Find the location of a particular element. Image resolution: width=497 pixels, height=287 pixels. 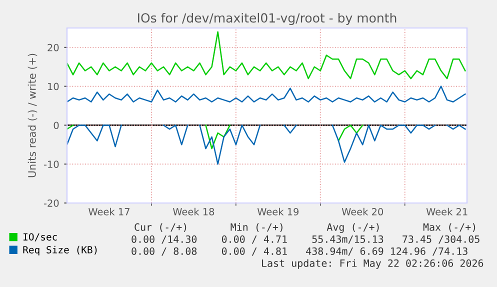

x-tick-label: Week 17 is located at coordinates (109, 212).